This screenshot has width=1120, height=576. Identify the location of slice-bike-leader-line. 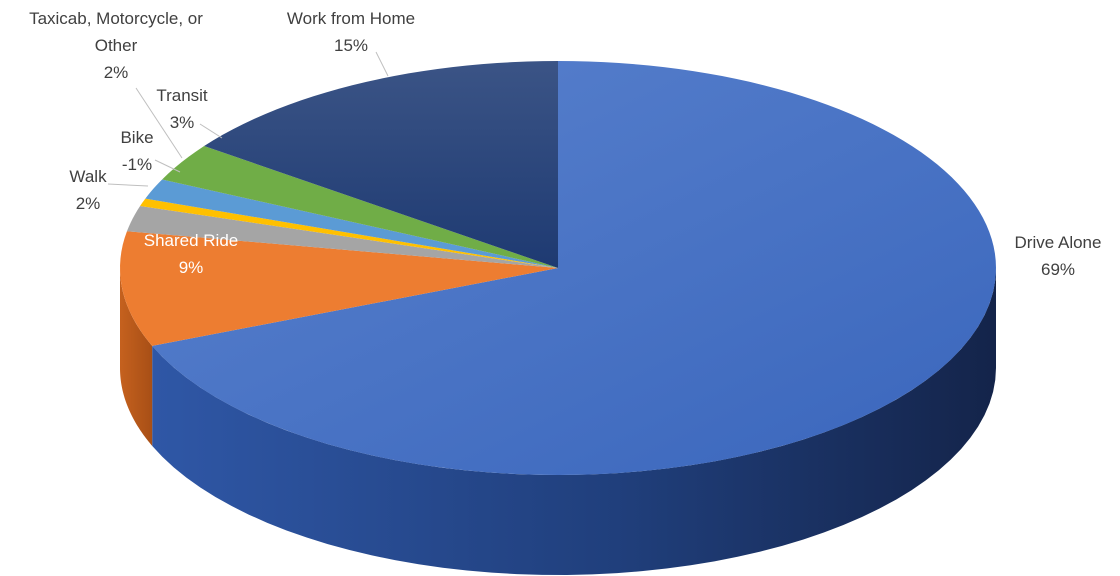
(167, 166).